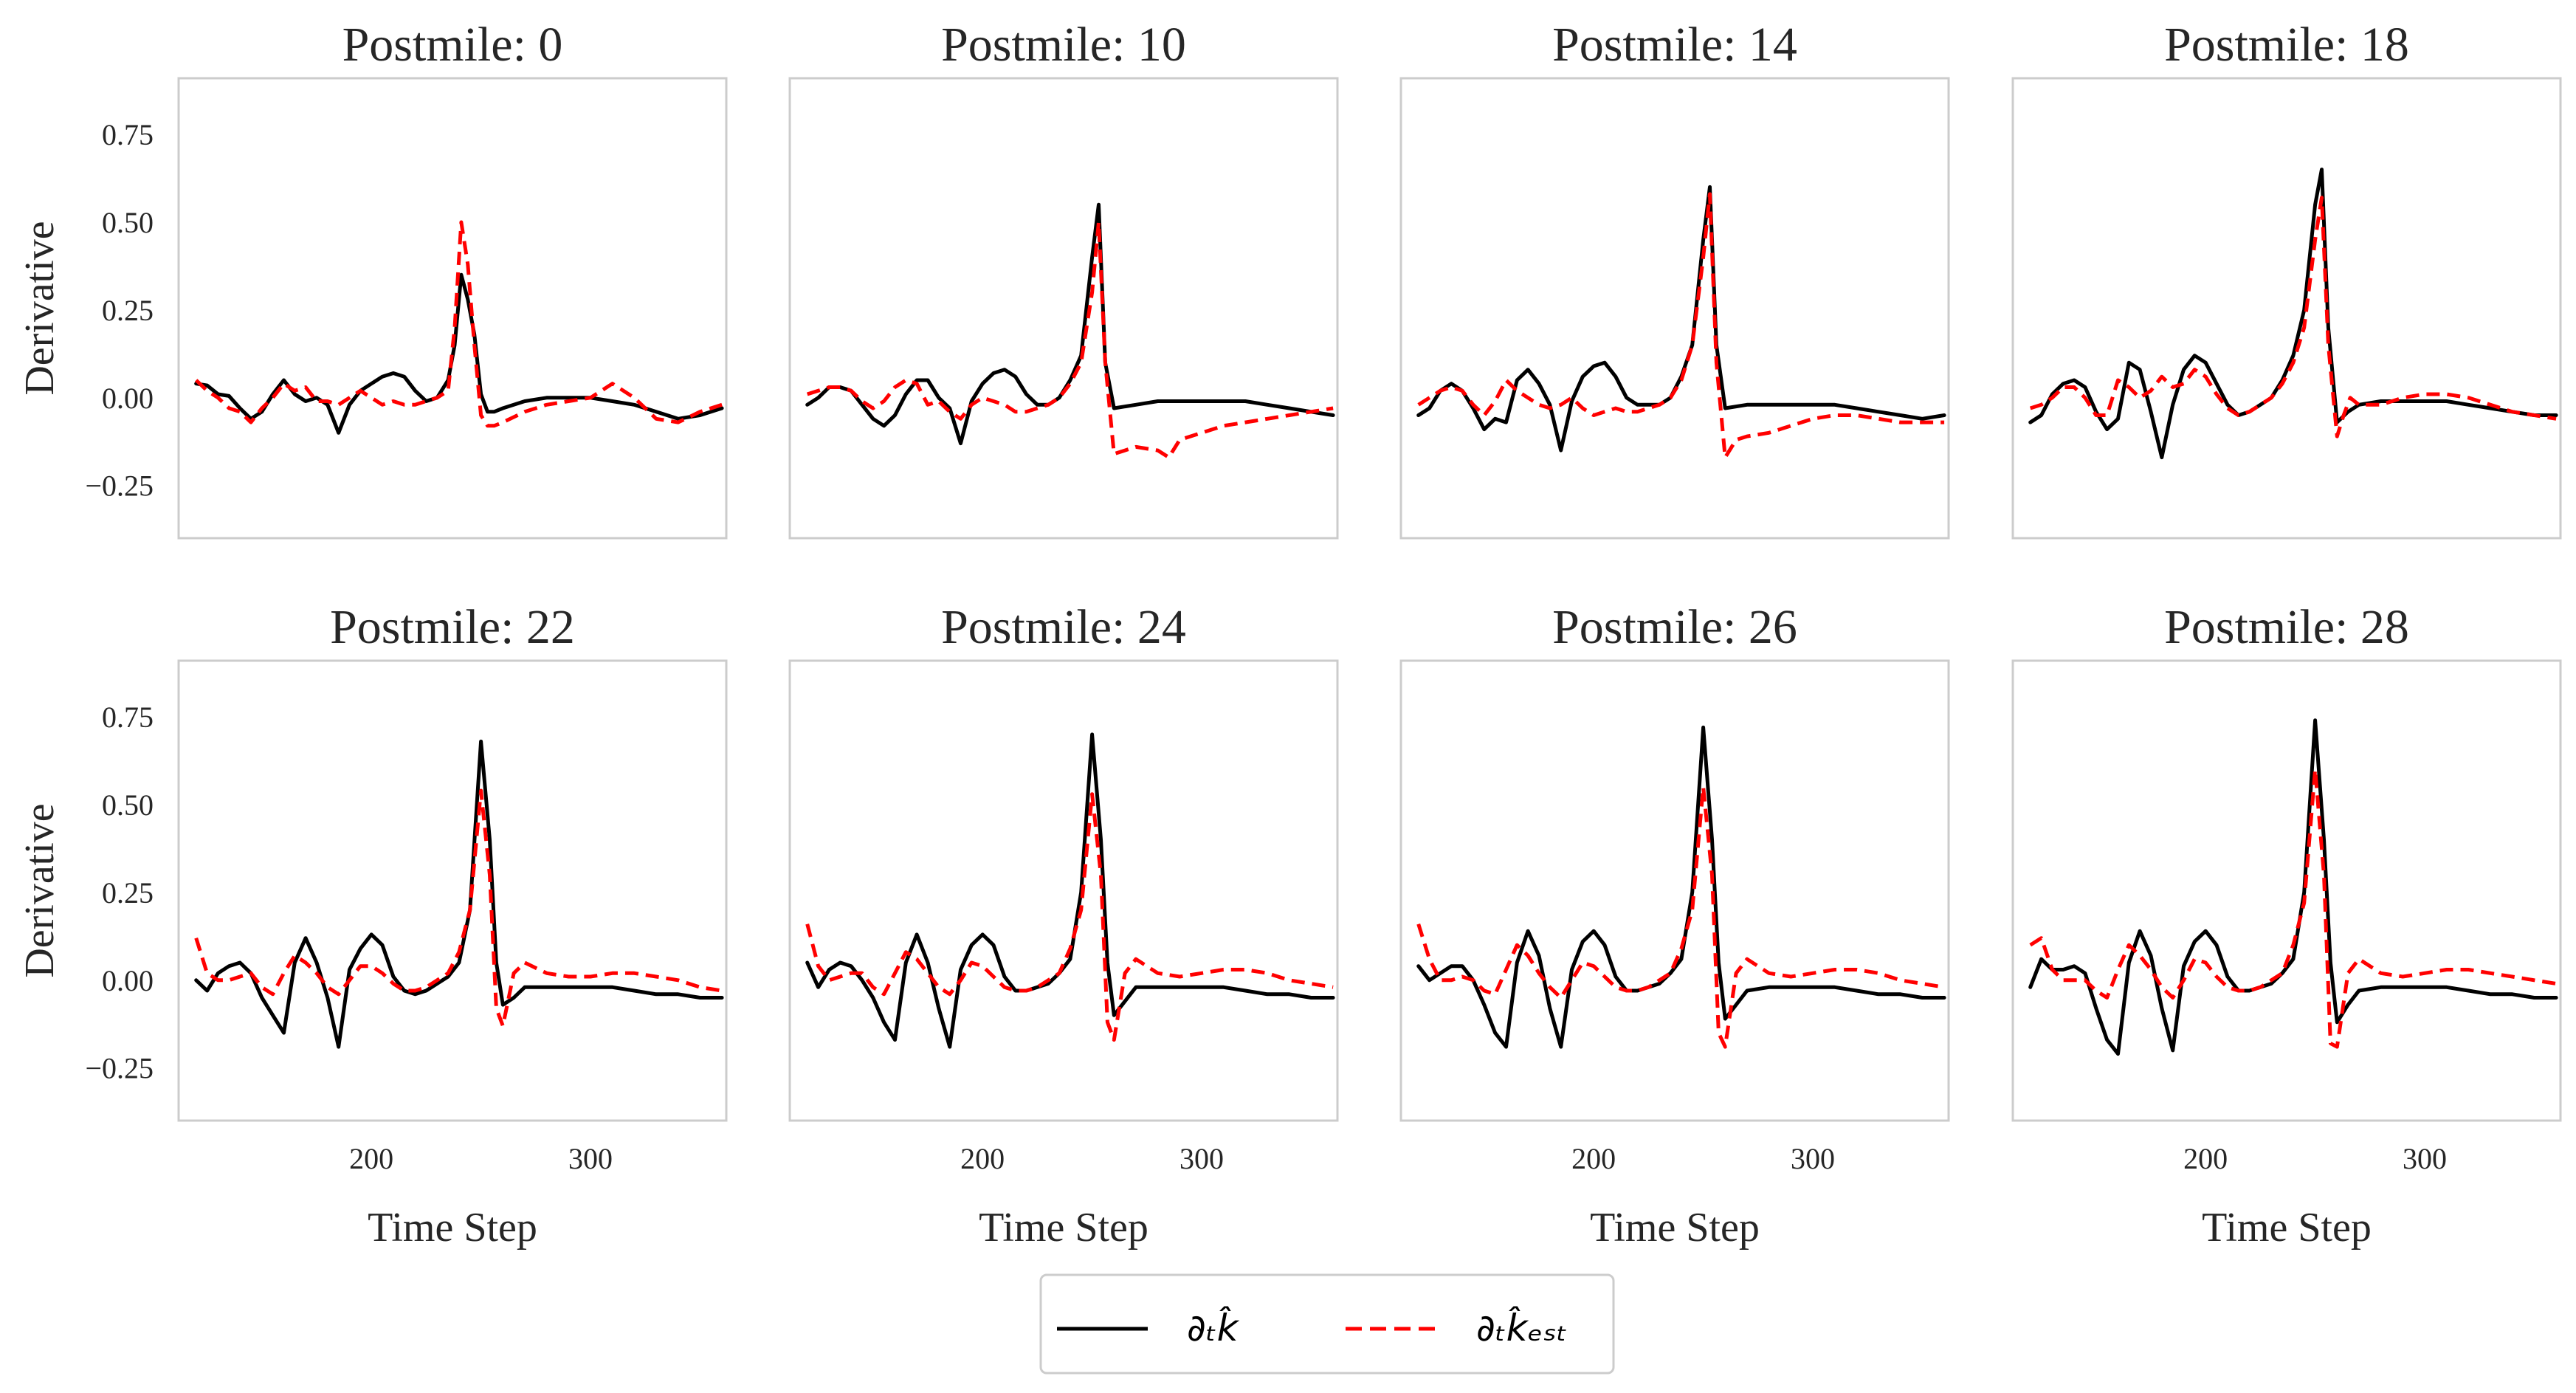 Image resolution: width=2576 pixels, height=1393 pixels. What do you see at coordinates (2287, 45) in the screenshot?
I see `subplot-title: Postmile: 18` at bounding box center [2287, 45].